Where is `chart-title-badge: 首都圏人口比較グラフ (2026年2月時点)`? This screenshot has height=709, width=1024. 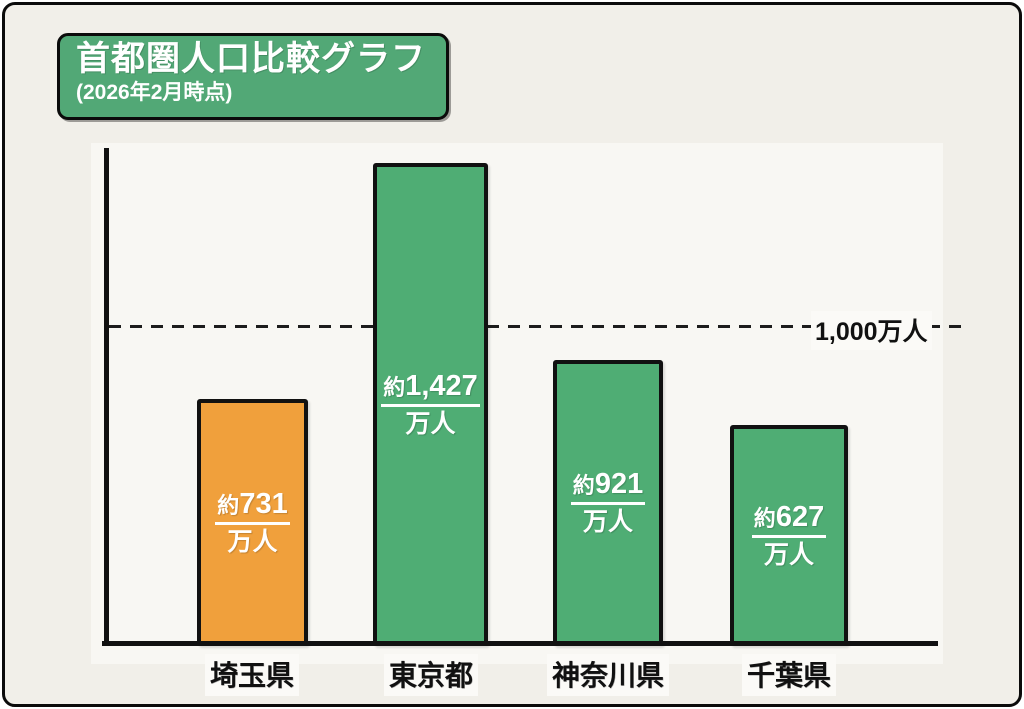
chart-title-badge: 首都圏人口比較グラフ (2026年2月時点) is located at coordinates (253, 76).